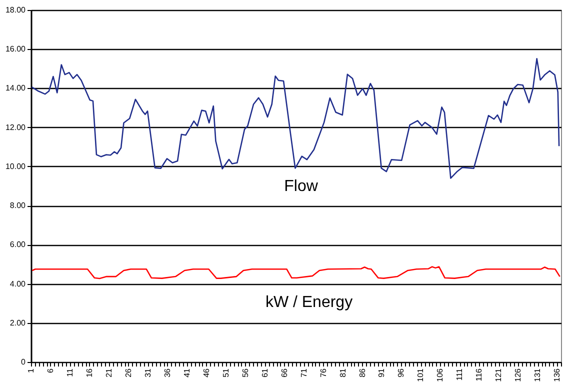 The width and height of the screenshot is (576, 390). What do you see at coordinates (309, 302) in the screenshot?
I see `series-label: kW / Energy` at bounding box center [309, 302].